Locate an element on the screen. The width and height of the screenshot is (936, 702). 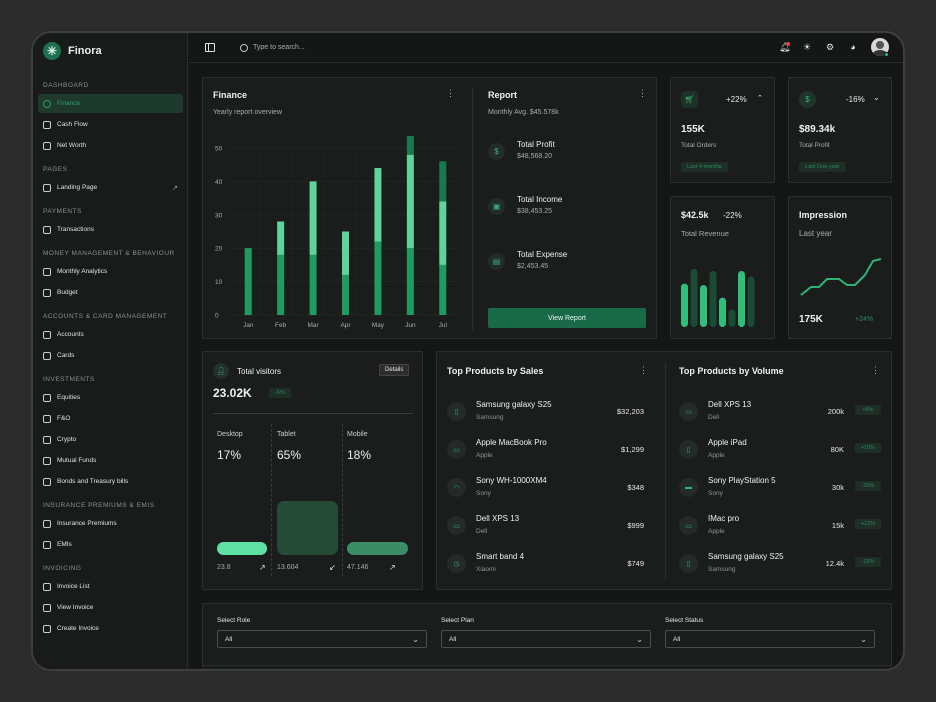
filter-value: All is located at coordinates (677, 639).